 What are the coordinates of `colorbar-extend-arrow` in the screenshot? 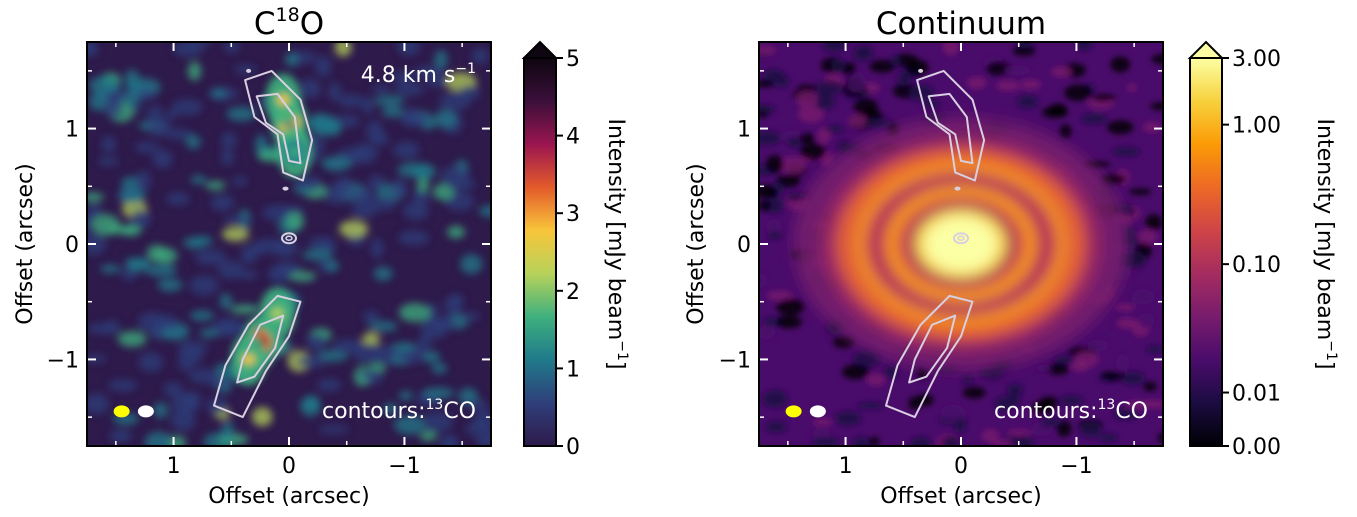 It's located at (1206, 49).